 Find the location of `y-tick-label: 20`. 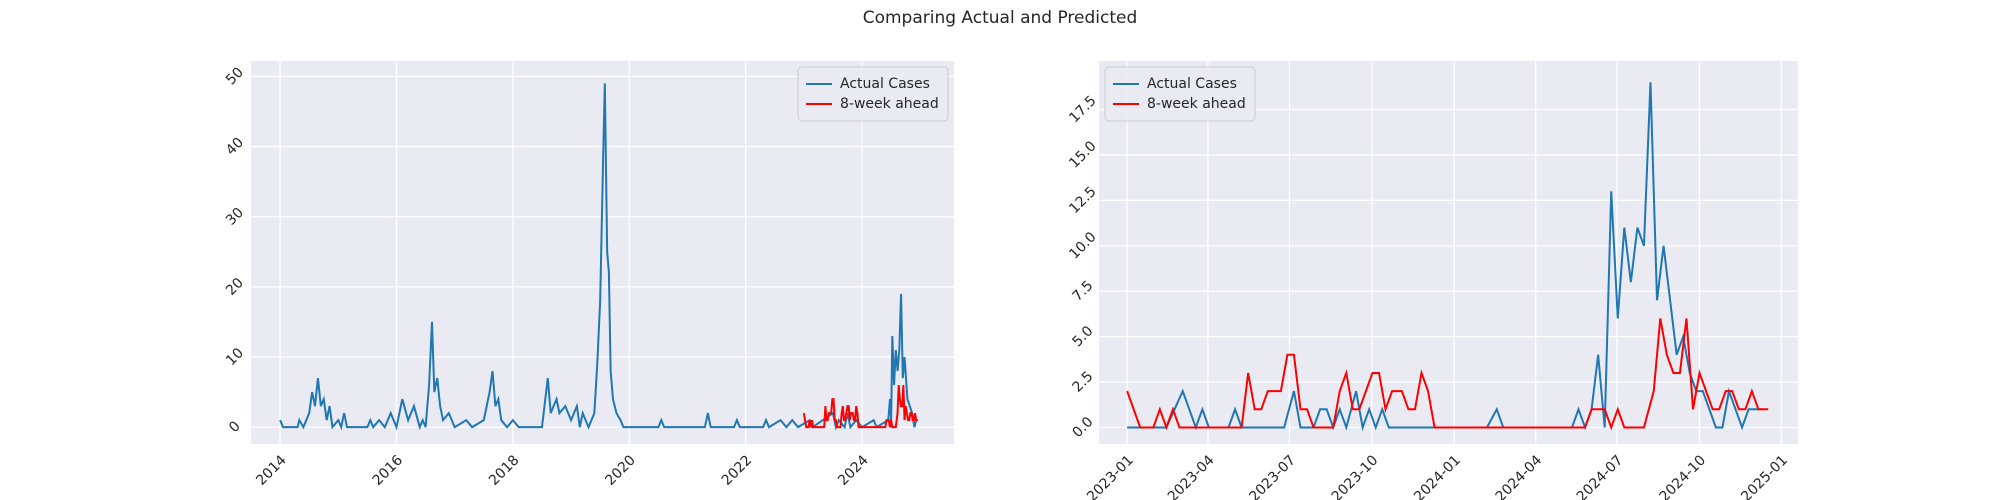

y-tick-label: 20 is located at coordinates (235, 287).